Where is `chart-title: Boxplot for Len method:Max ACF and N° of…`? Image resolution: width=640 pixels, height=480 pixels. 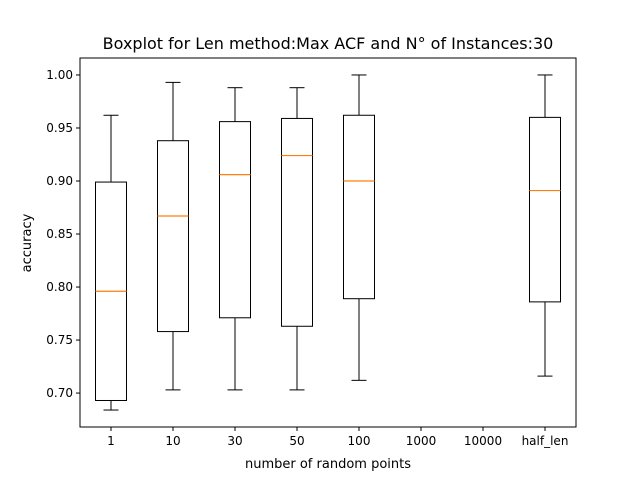 chart-title: Boxplot for Len method:Max ACF and N° of… is located at coordinates (328, 43).